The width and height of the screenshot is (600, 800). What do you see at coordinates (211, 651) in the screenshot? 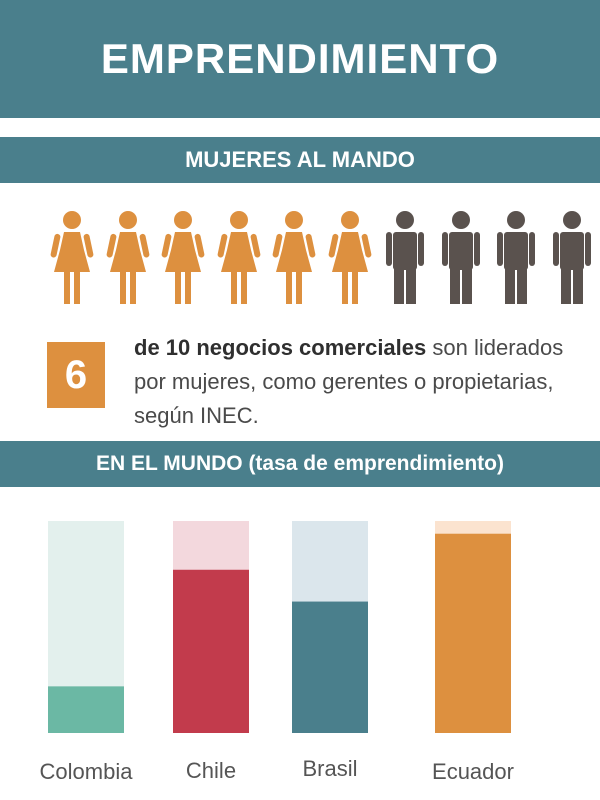
I see `bar-chile` at bounding box center [211, 651].